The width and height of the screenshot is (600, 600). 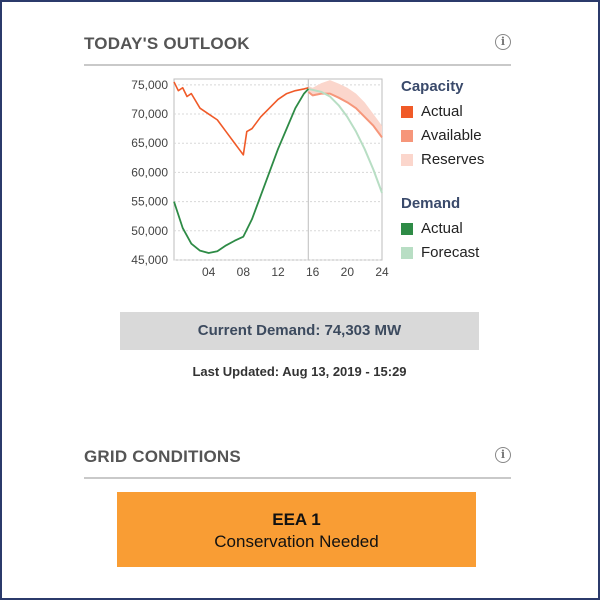 I want to click on legend-demand: Demand Actual Forecast, so click(x=440, y=230).